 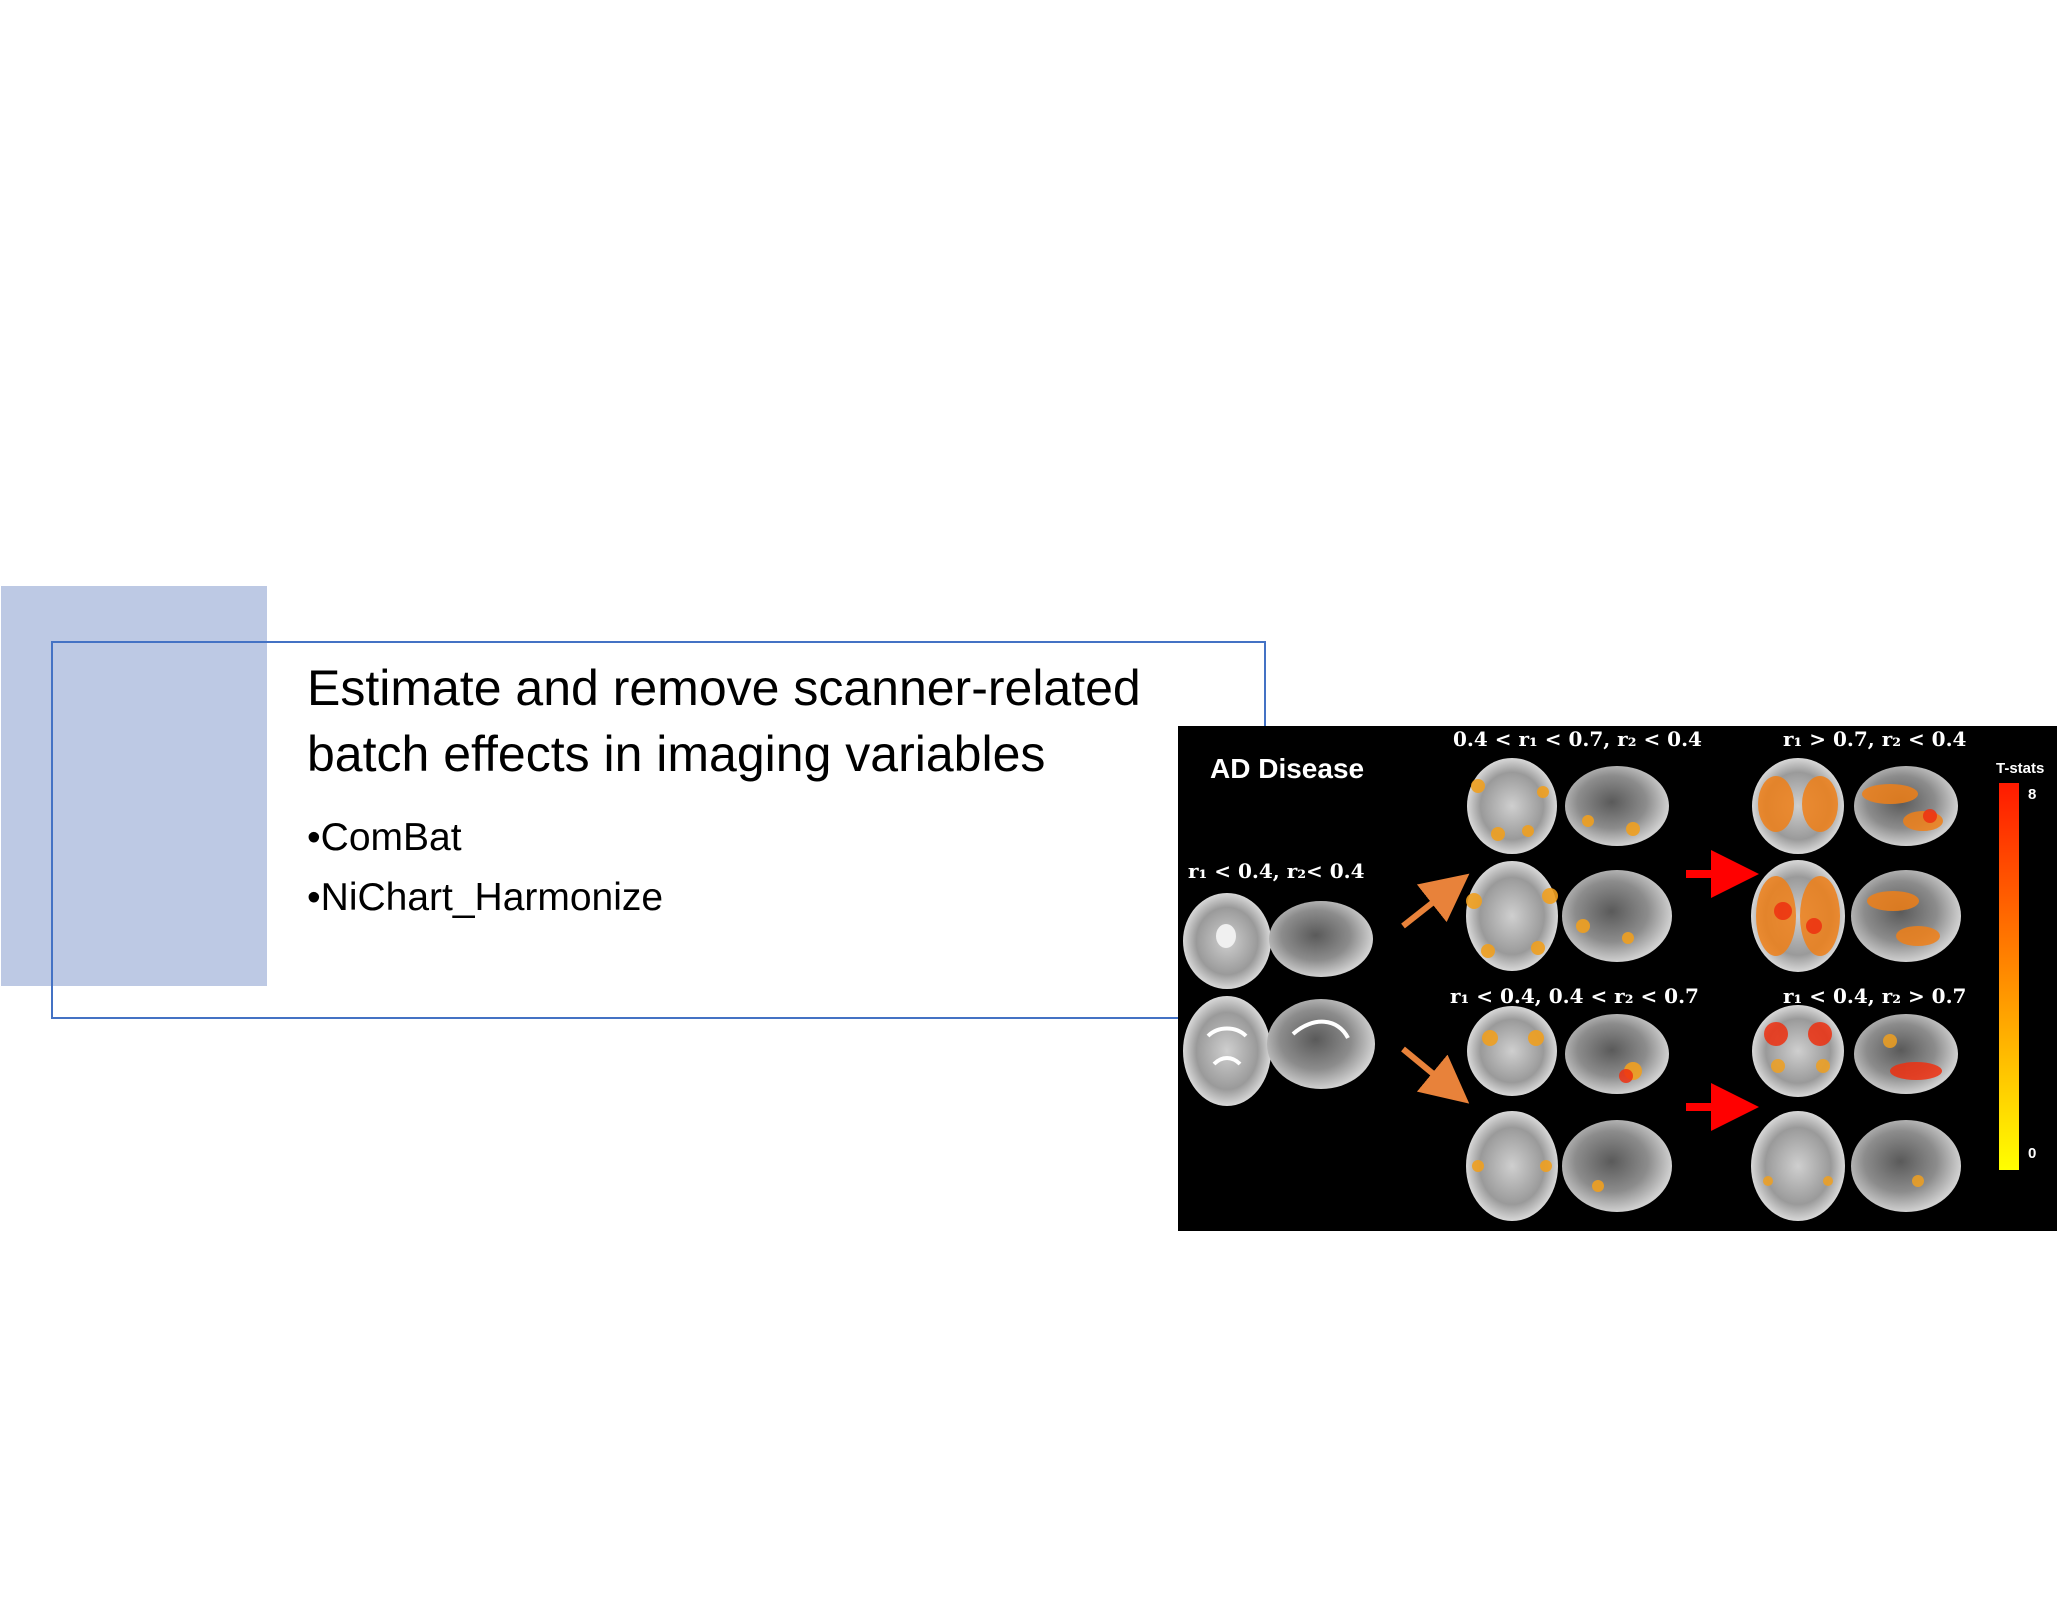 I want to click on bottom-right-axial-lower, so click(x=1798, y=1166).